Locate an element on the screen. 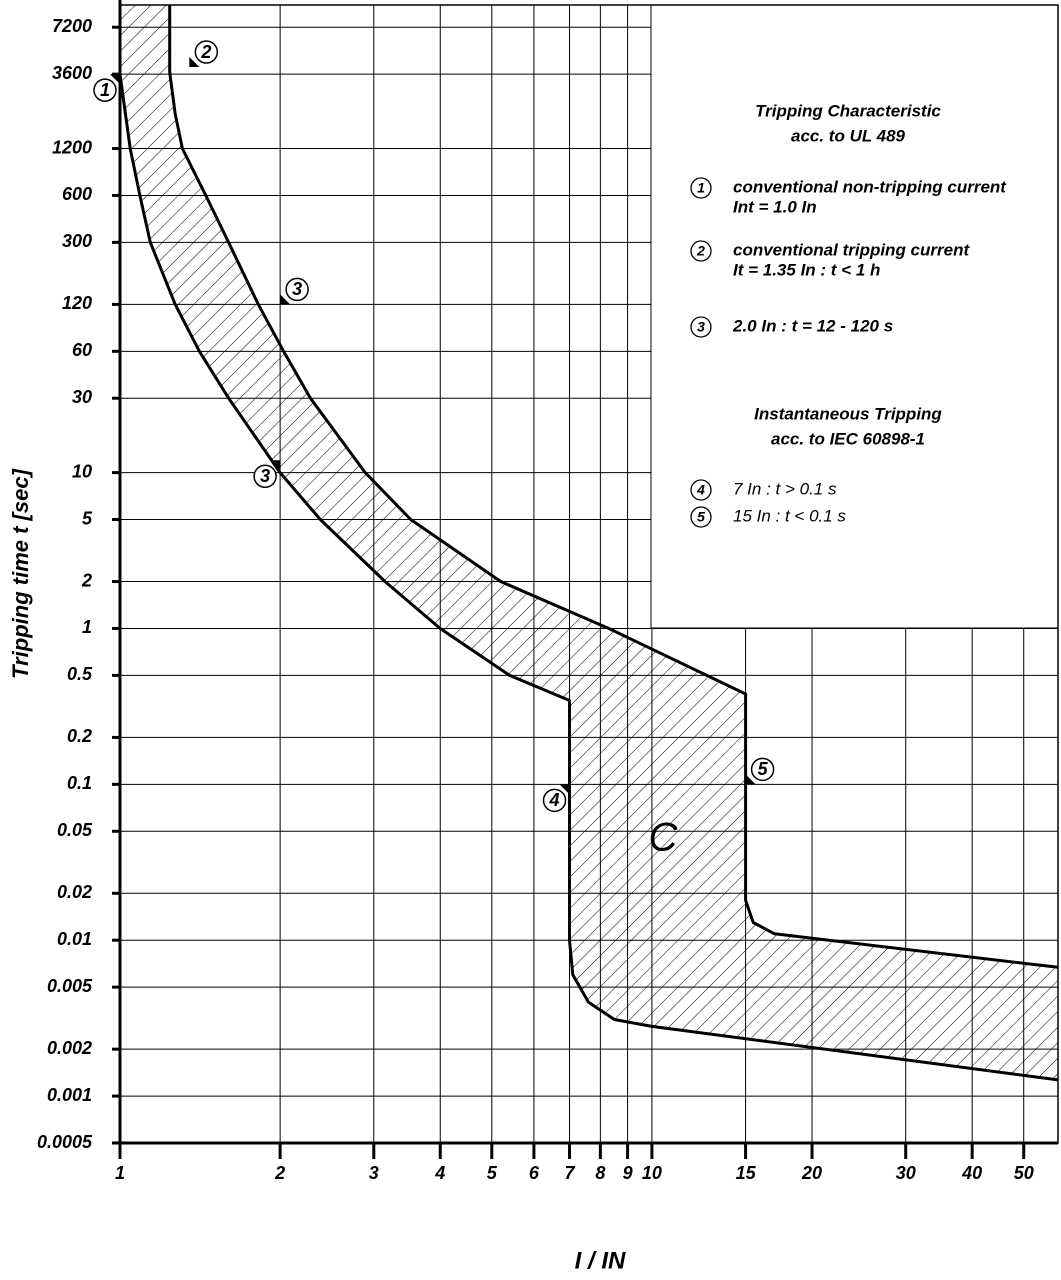  y-tick-label: 600 is located at coordinates (77, 194).